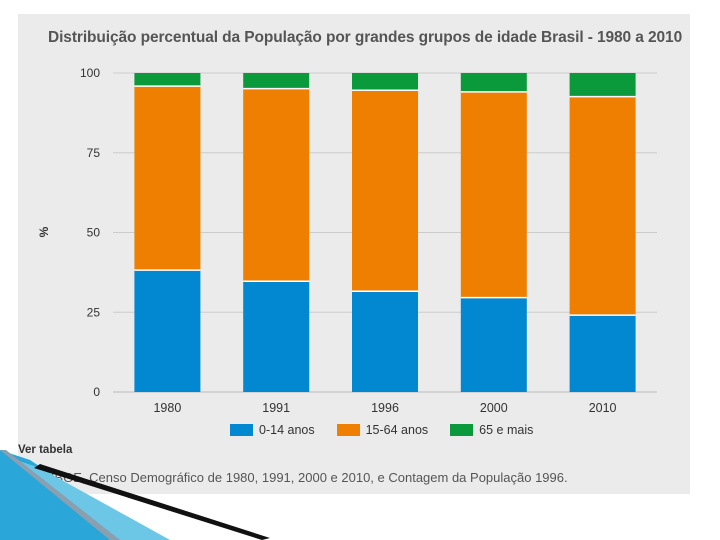  I want to click on y-tick-label: 25, so click(94, 312).